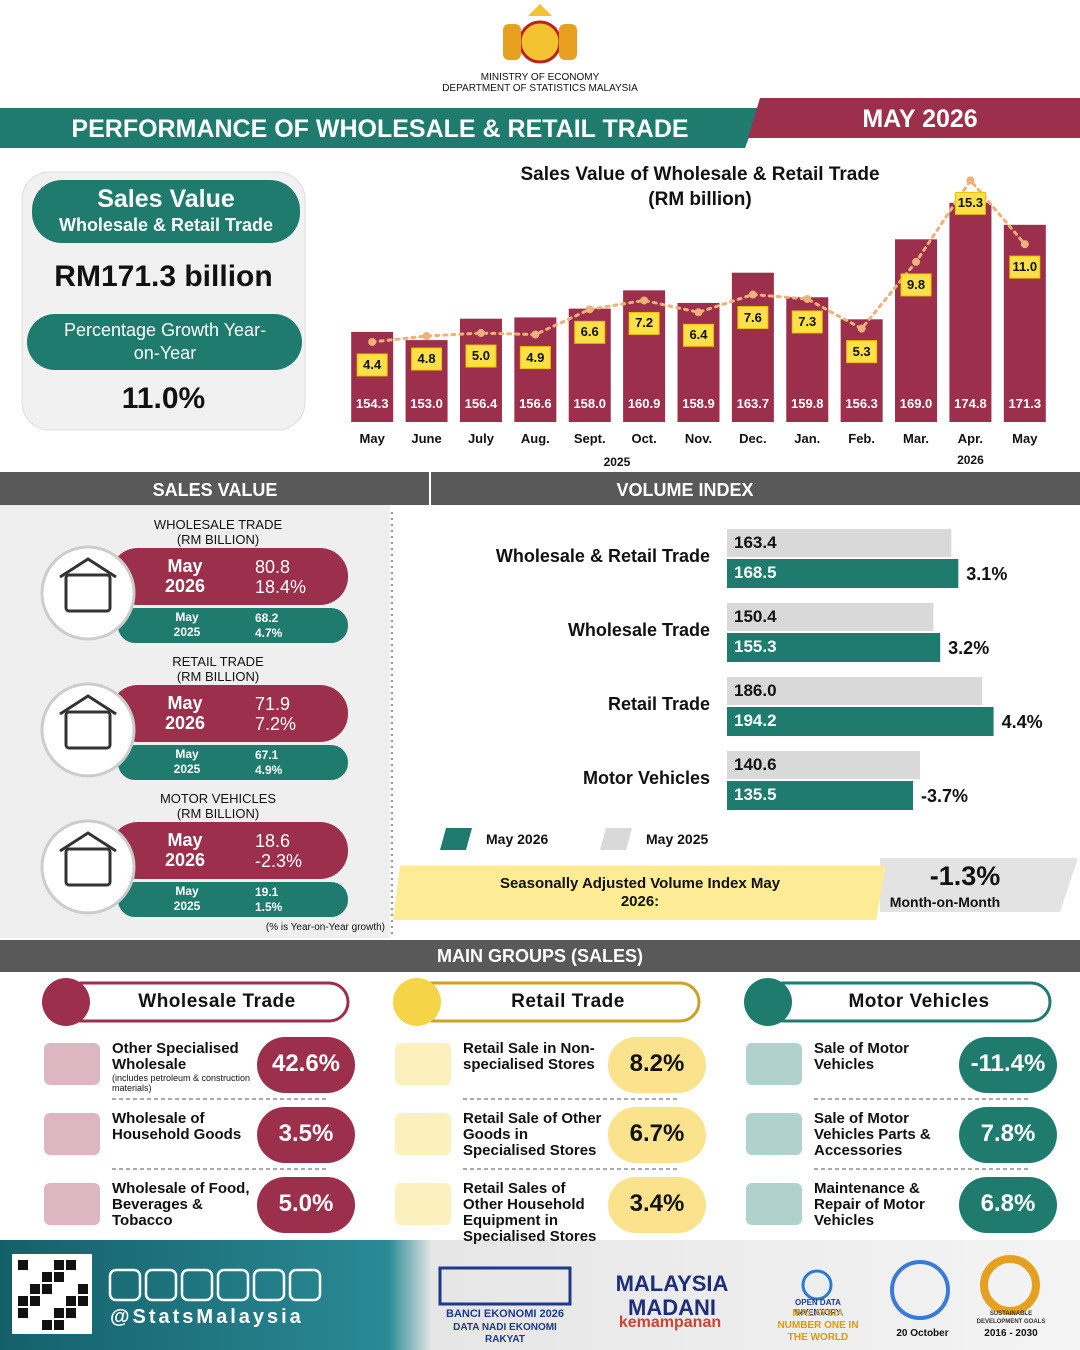 This screenshot has width=1080, height=1350. I want to click on current-value: 71.9, so click(273, 704).